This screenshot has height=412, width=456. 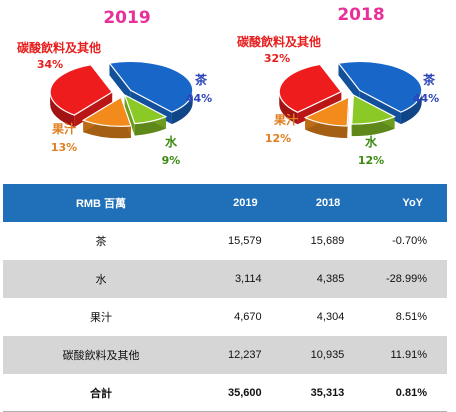 What do you see at coordinates (245, 241) in the screenshot?
I see `cell-2019: 15,579` at bounding box center [245, 241].